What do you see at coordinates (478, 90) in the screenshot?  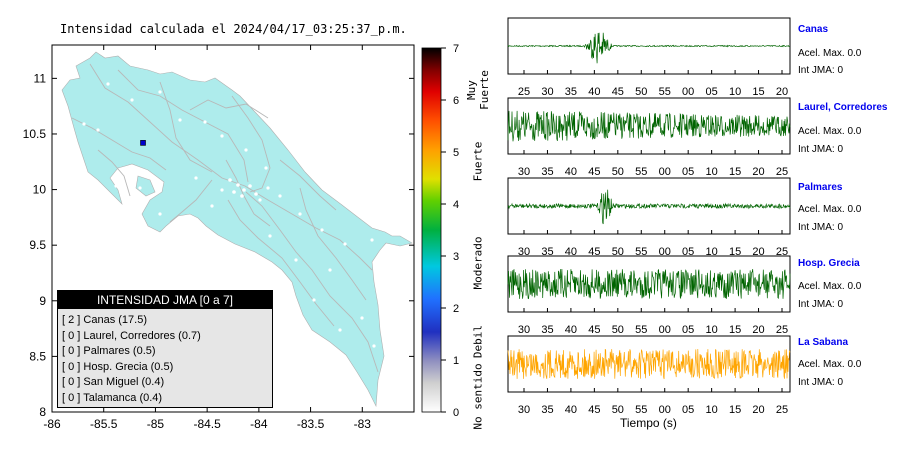 I see `colorbar-label: Muy Fuerte` at bounding box center [478, 90].